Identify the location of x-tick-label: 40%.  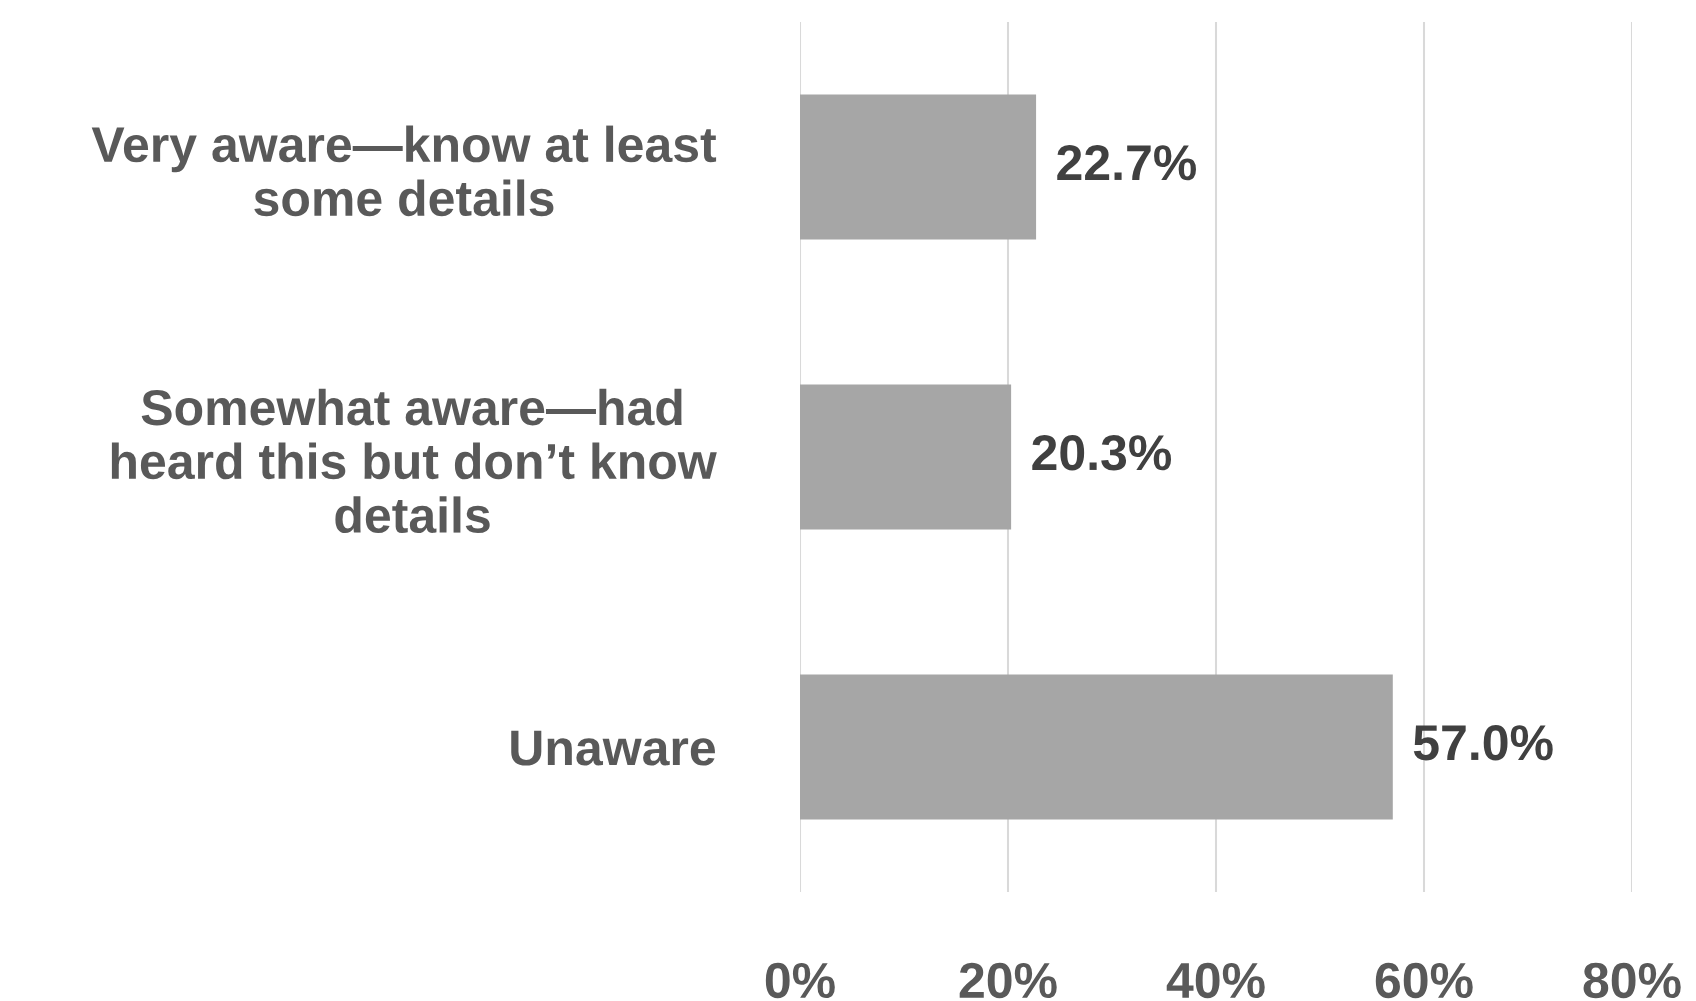
(1215, 980).